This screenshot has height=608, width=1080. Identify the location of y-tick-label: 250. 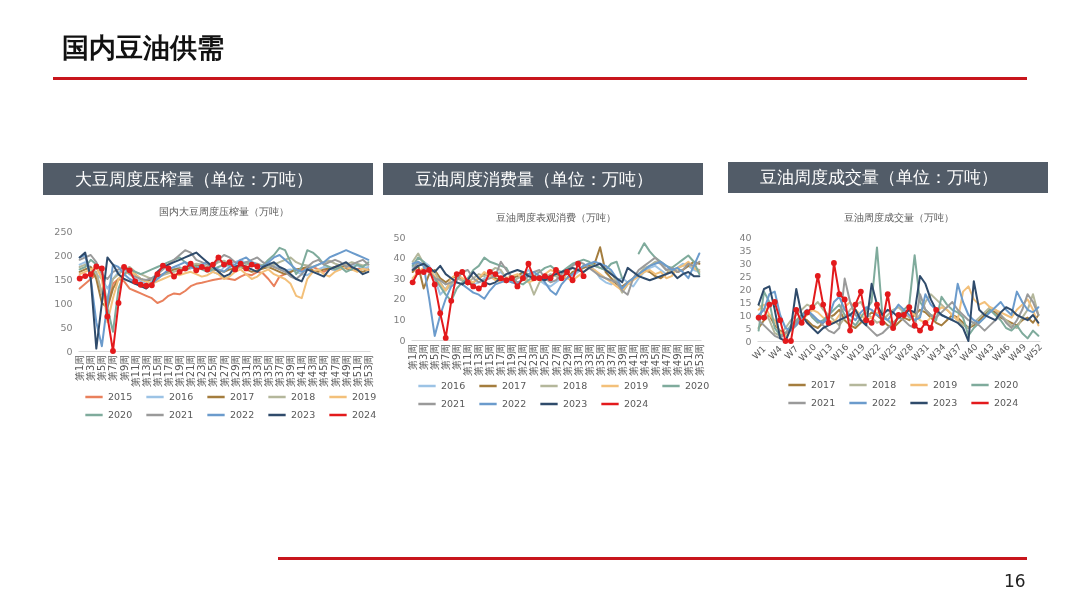
(63, 231).